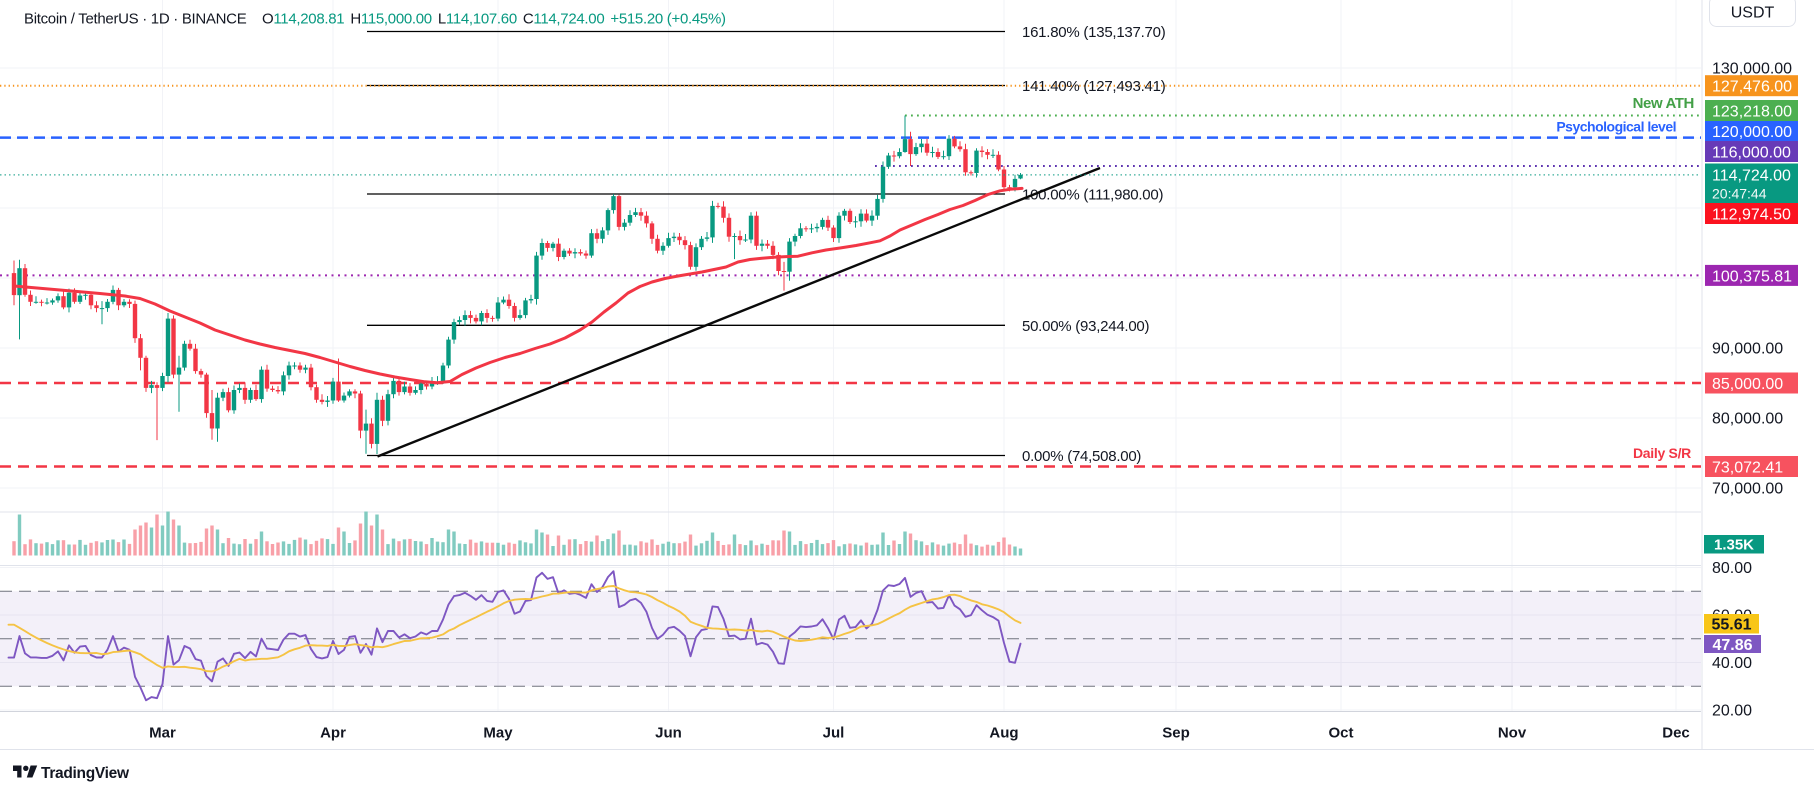 This screenshot has height=794, width=1814. Describe the element at coordinates (1747, 349) in the screenshot. I see `svg-text: 90,000.00` at that location.